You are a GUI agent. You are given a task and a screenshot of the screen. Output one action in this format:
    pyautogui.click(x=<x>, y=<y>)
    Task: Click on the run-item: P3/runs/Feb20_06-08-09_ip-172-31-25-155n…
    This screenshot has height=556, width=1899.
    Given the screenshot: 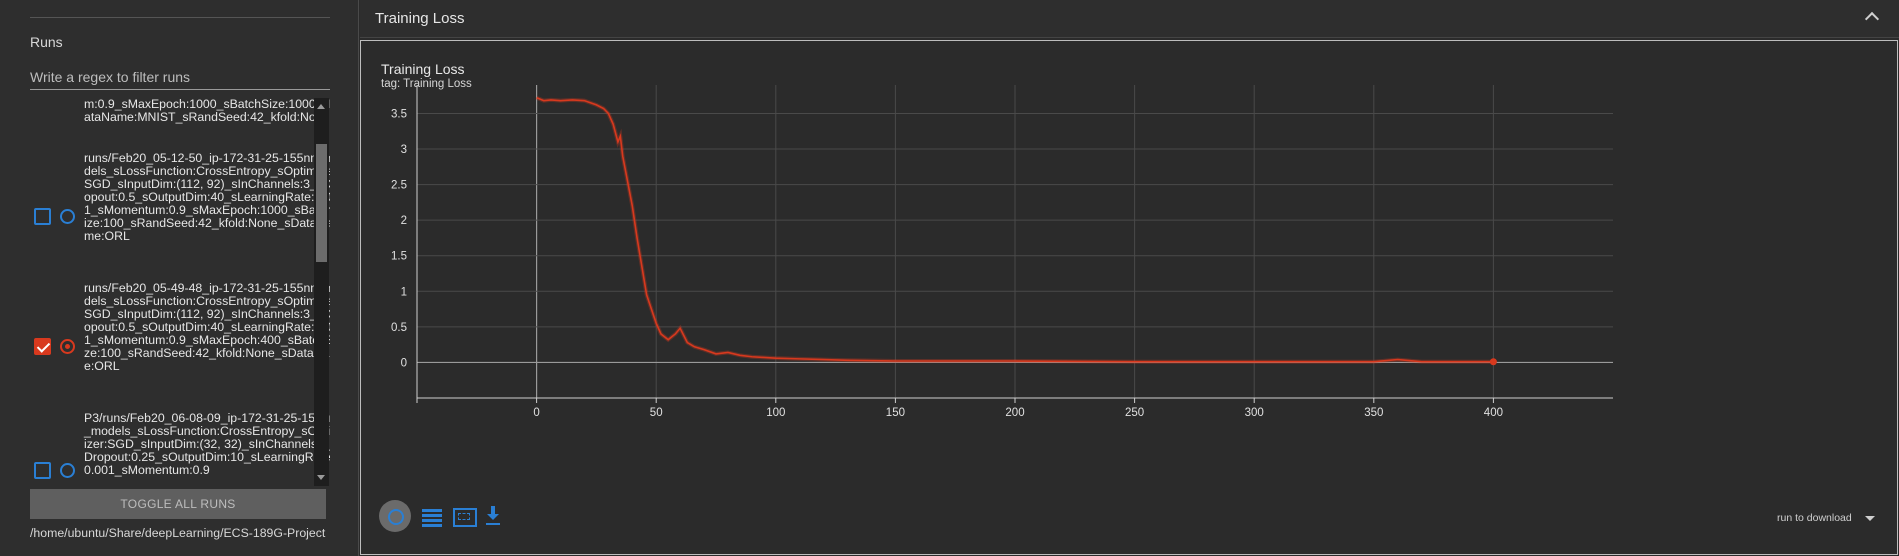 What is the action you would take?
    pyautogui.click(x=180, y=449)
    